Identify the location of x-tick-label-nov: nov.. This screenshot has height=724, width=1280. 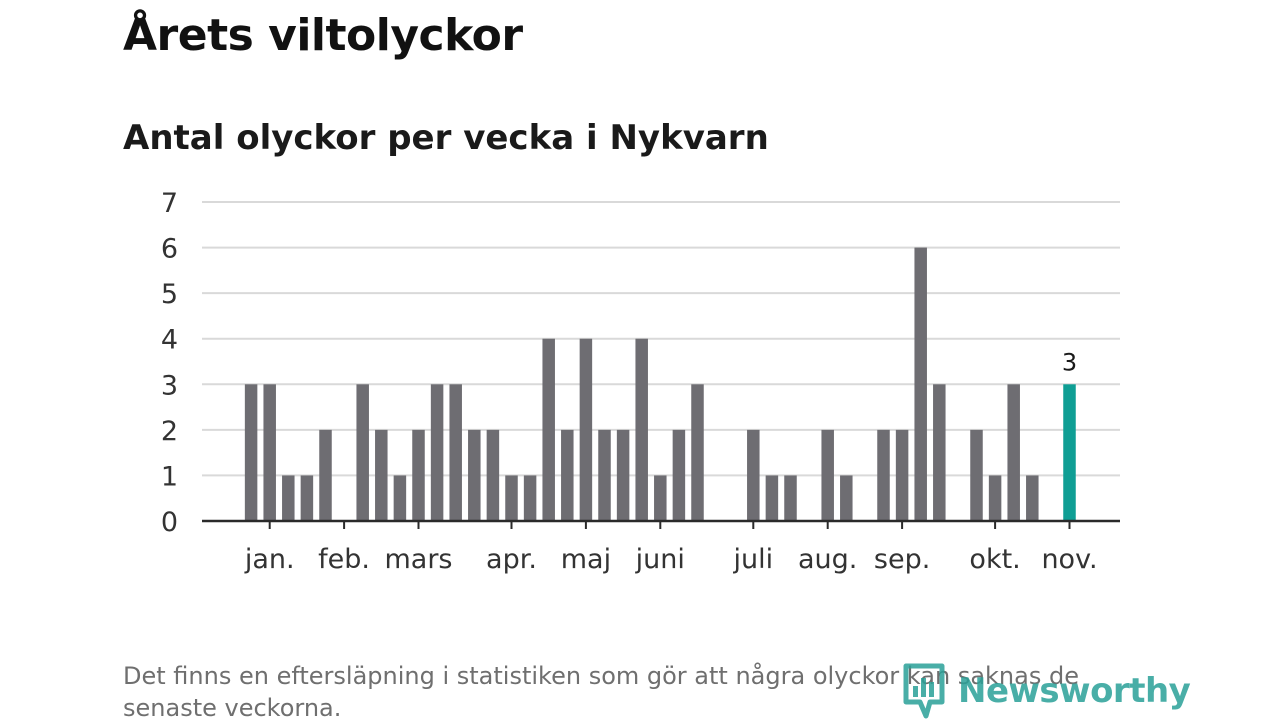
(1069, 559).